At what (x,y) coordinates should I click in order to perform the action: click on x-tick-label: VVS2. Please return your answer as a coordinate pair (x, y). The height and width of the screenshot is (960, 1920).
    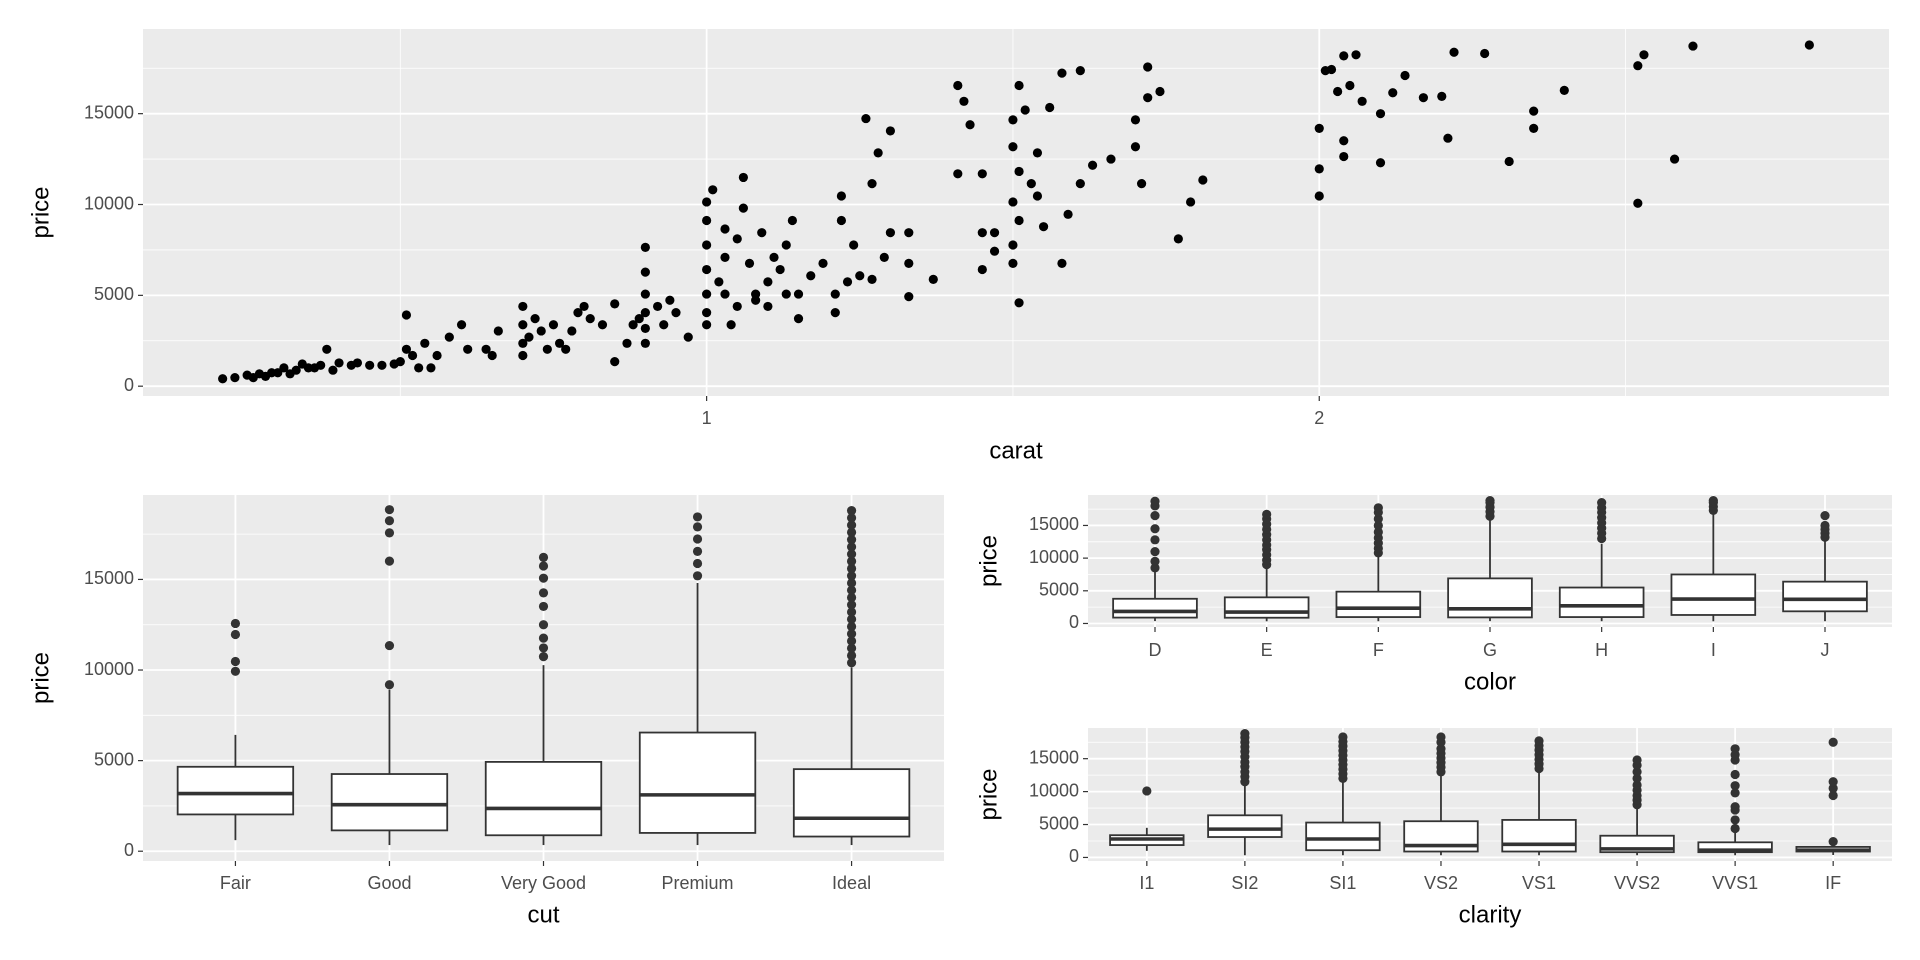
    Looking at the image, I should click on (1637, 883).